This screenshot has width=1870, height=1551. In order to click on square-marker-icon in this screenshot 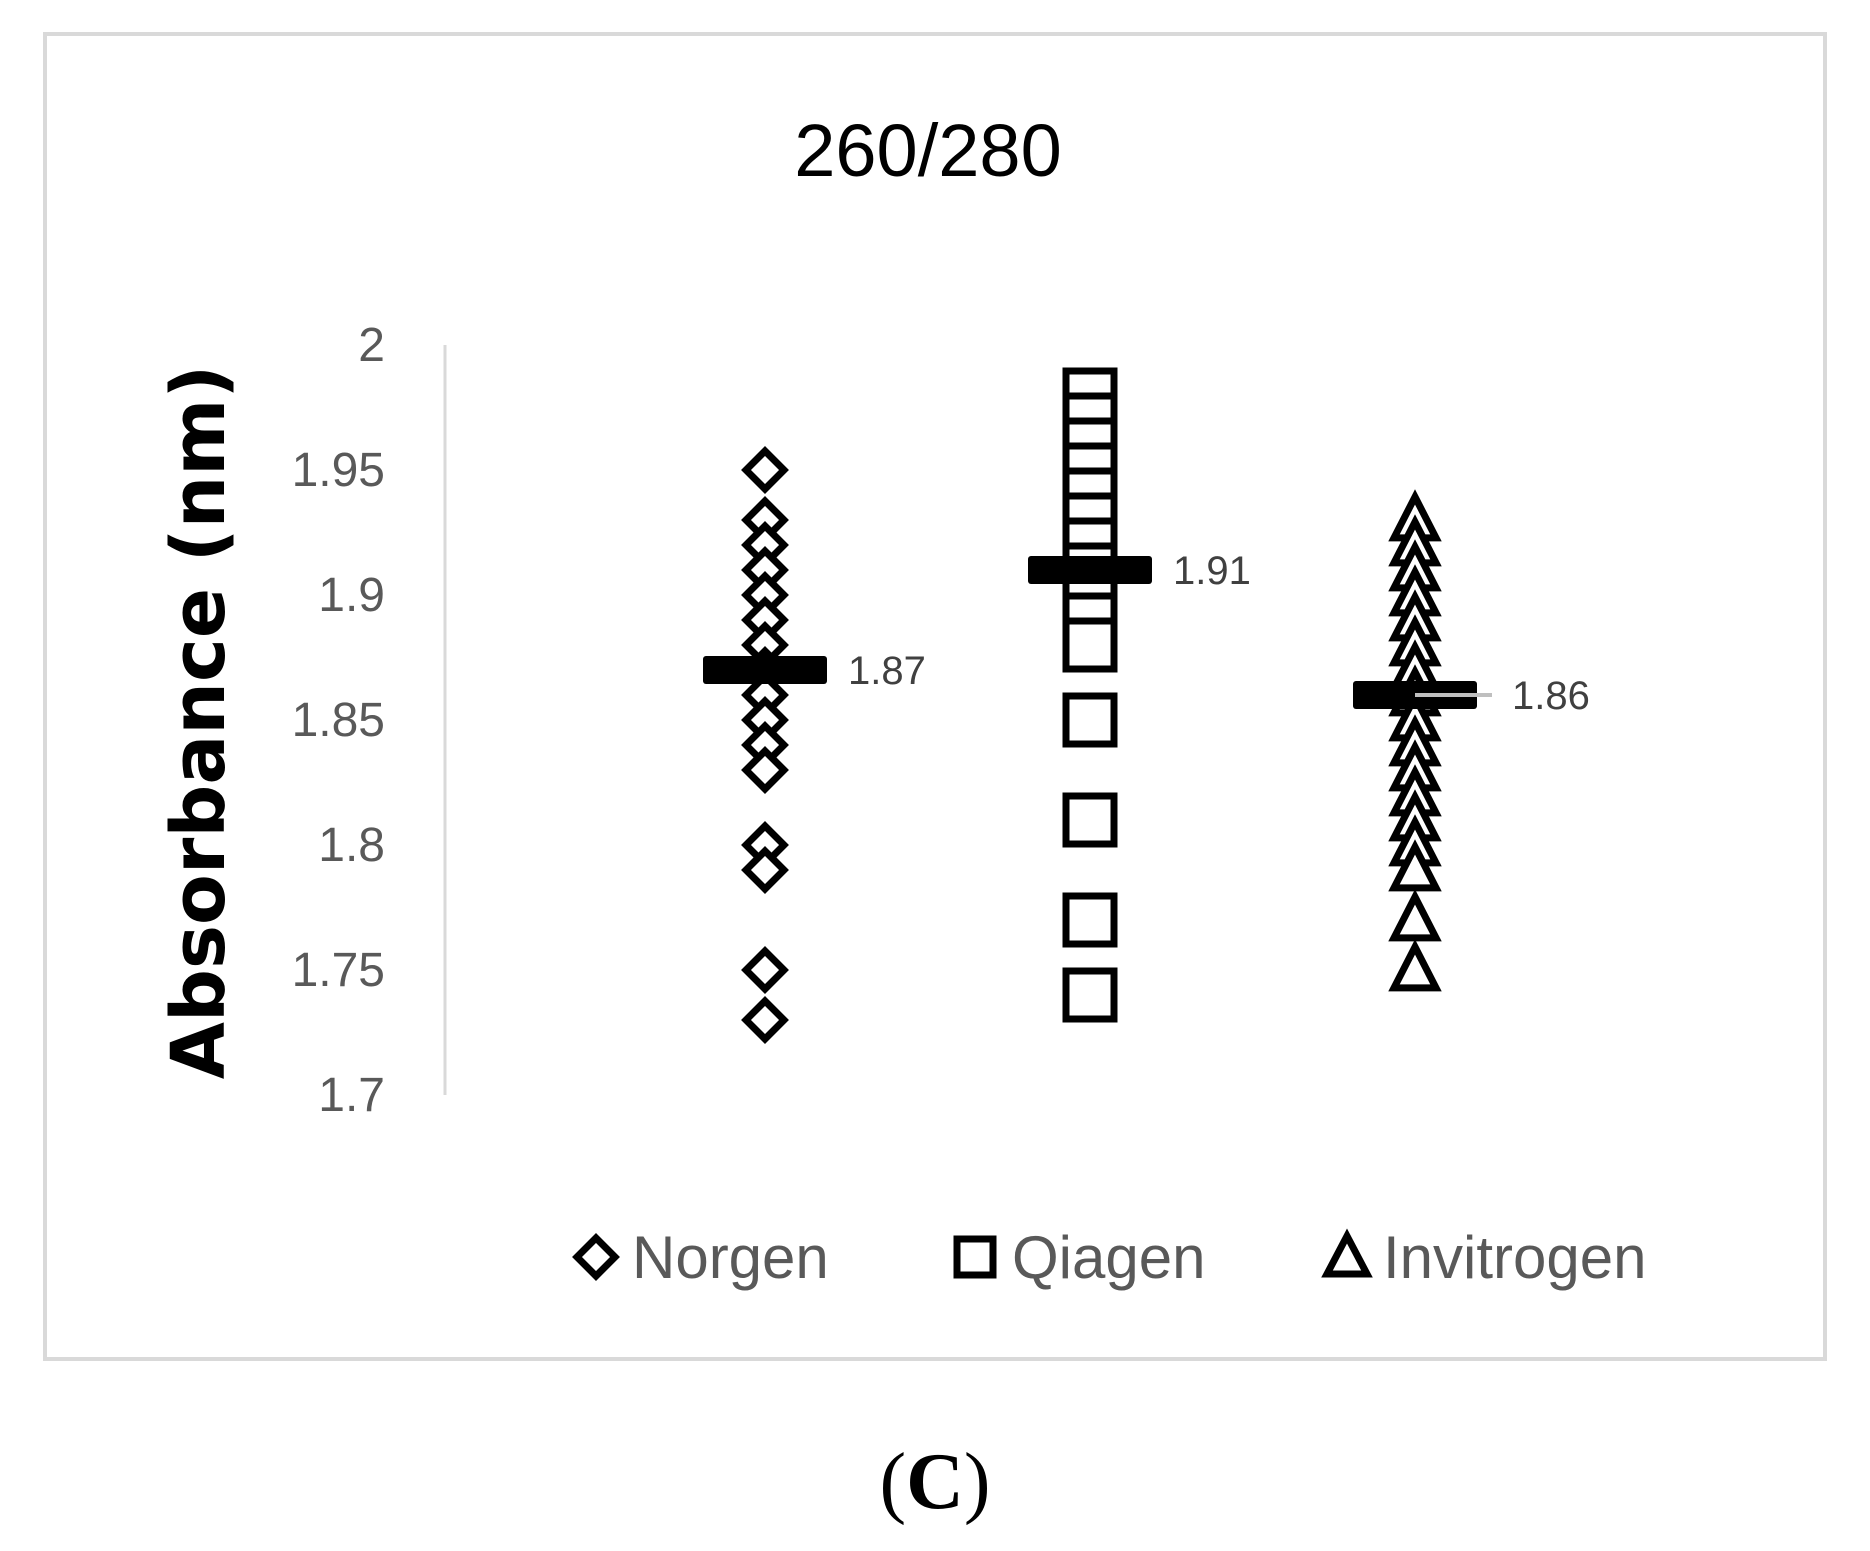, I will do `click(975, 1257)`.